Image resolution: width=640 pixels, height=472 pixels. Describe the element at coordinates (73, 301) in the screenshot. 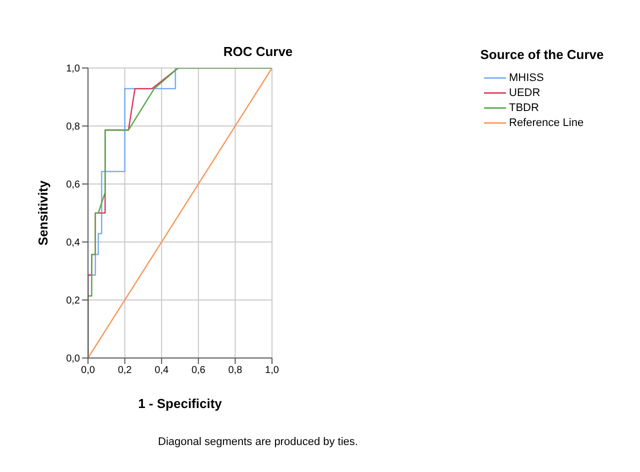

I see `y-tick-label: 0,2` at that location.